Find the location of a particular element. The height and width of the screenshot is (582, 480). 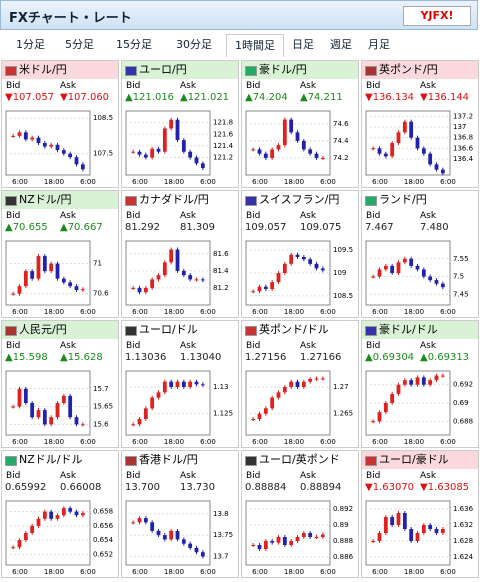

tab: 週足 is located at coordinates (341, 44).